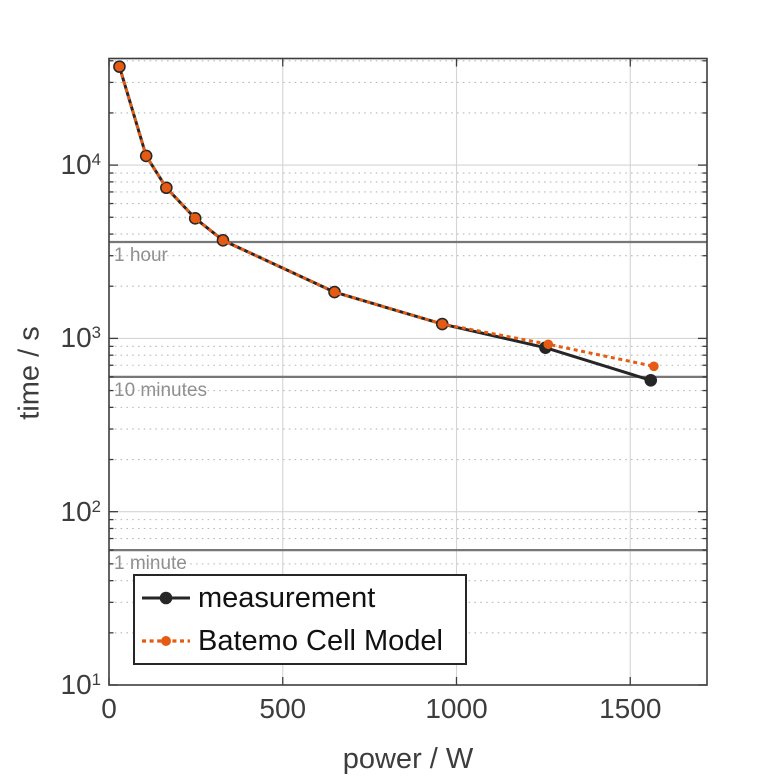  Describe the element at coordinates (160, 390) in the screenshot. I see `reference-line-label: 10 minutes` at that location.